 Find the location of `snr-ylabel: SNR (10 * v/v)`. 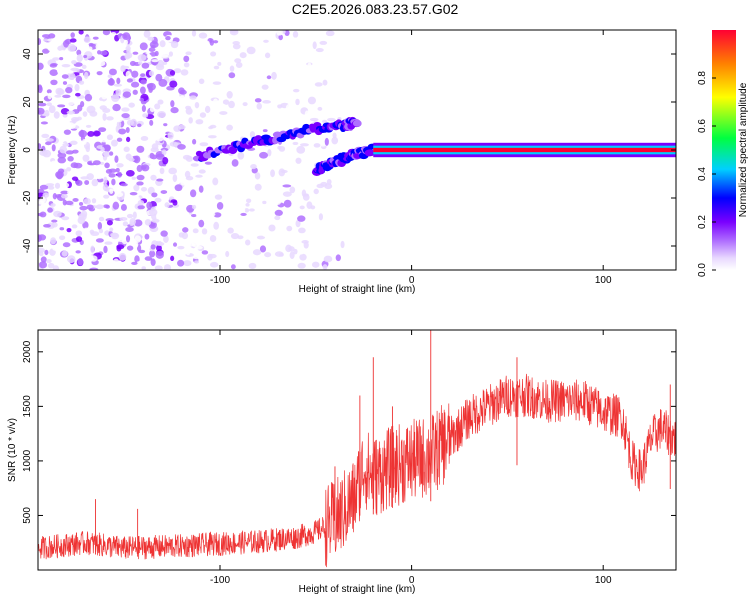

snr-ylabel: SNR (10 * v/v) is located at coordinates (12, 450).